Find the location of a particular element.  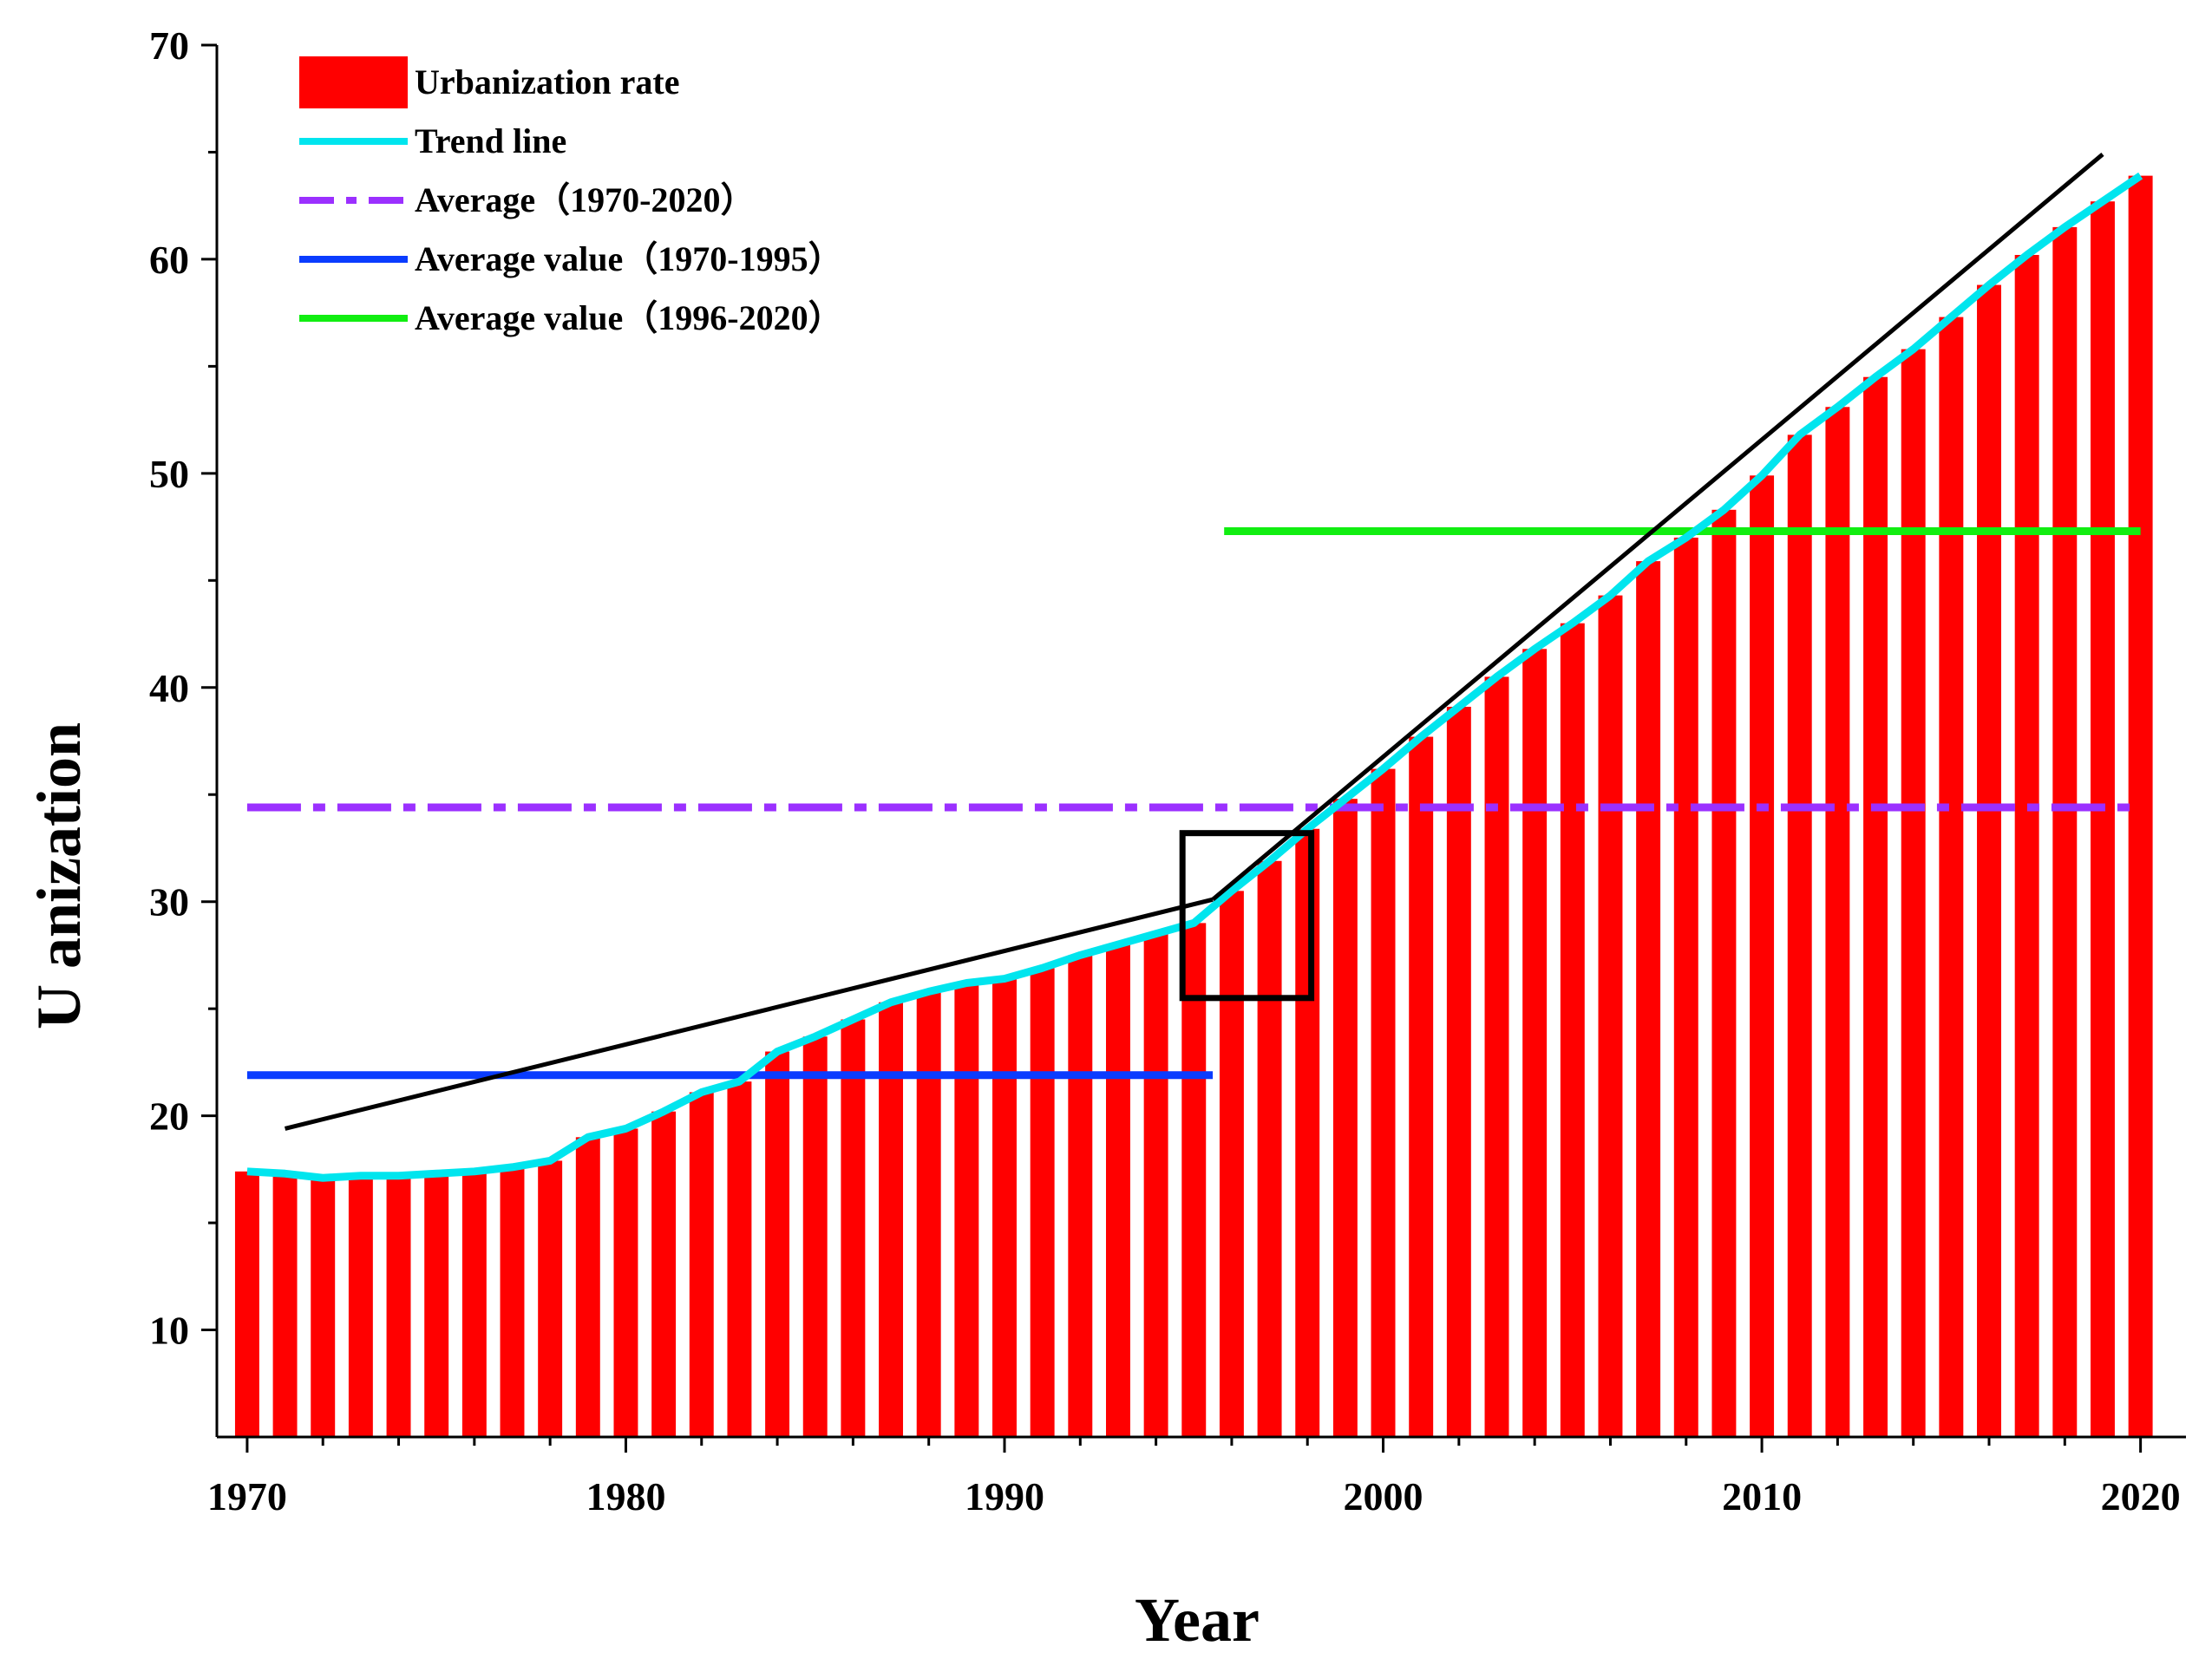

bar-1982 is located at coordinates (701, 1264).